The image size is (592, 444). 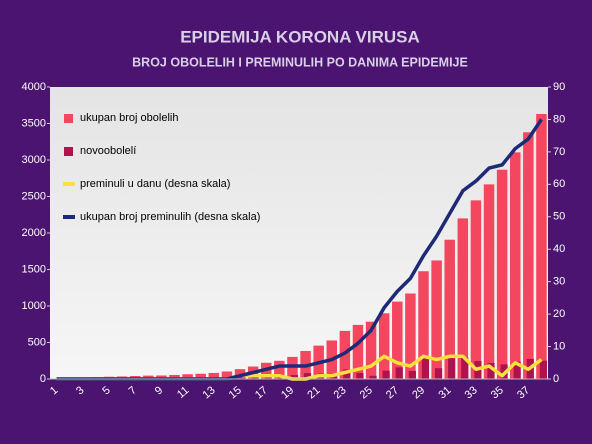 What do you see at coordinates (34, 123) in the screenshot?
I see `y-tick-label: 3500` at bounding box center [34, 123].